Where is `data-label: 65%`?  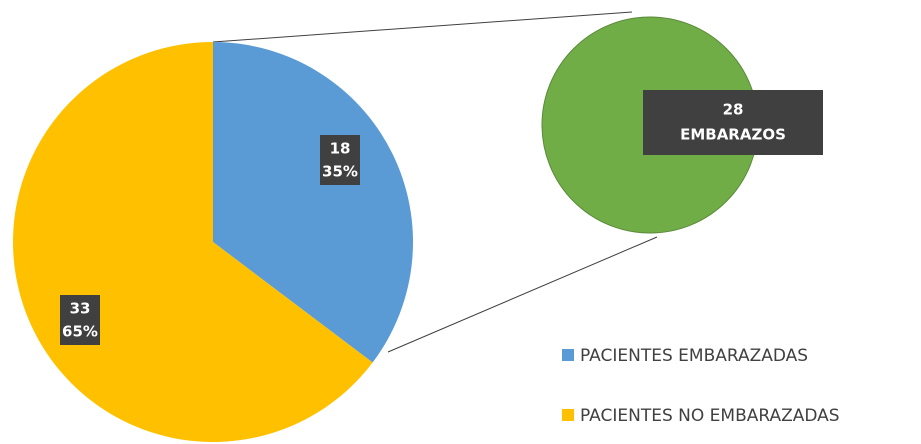
data-label: 65% is located at coordinates (80, 332).